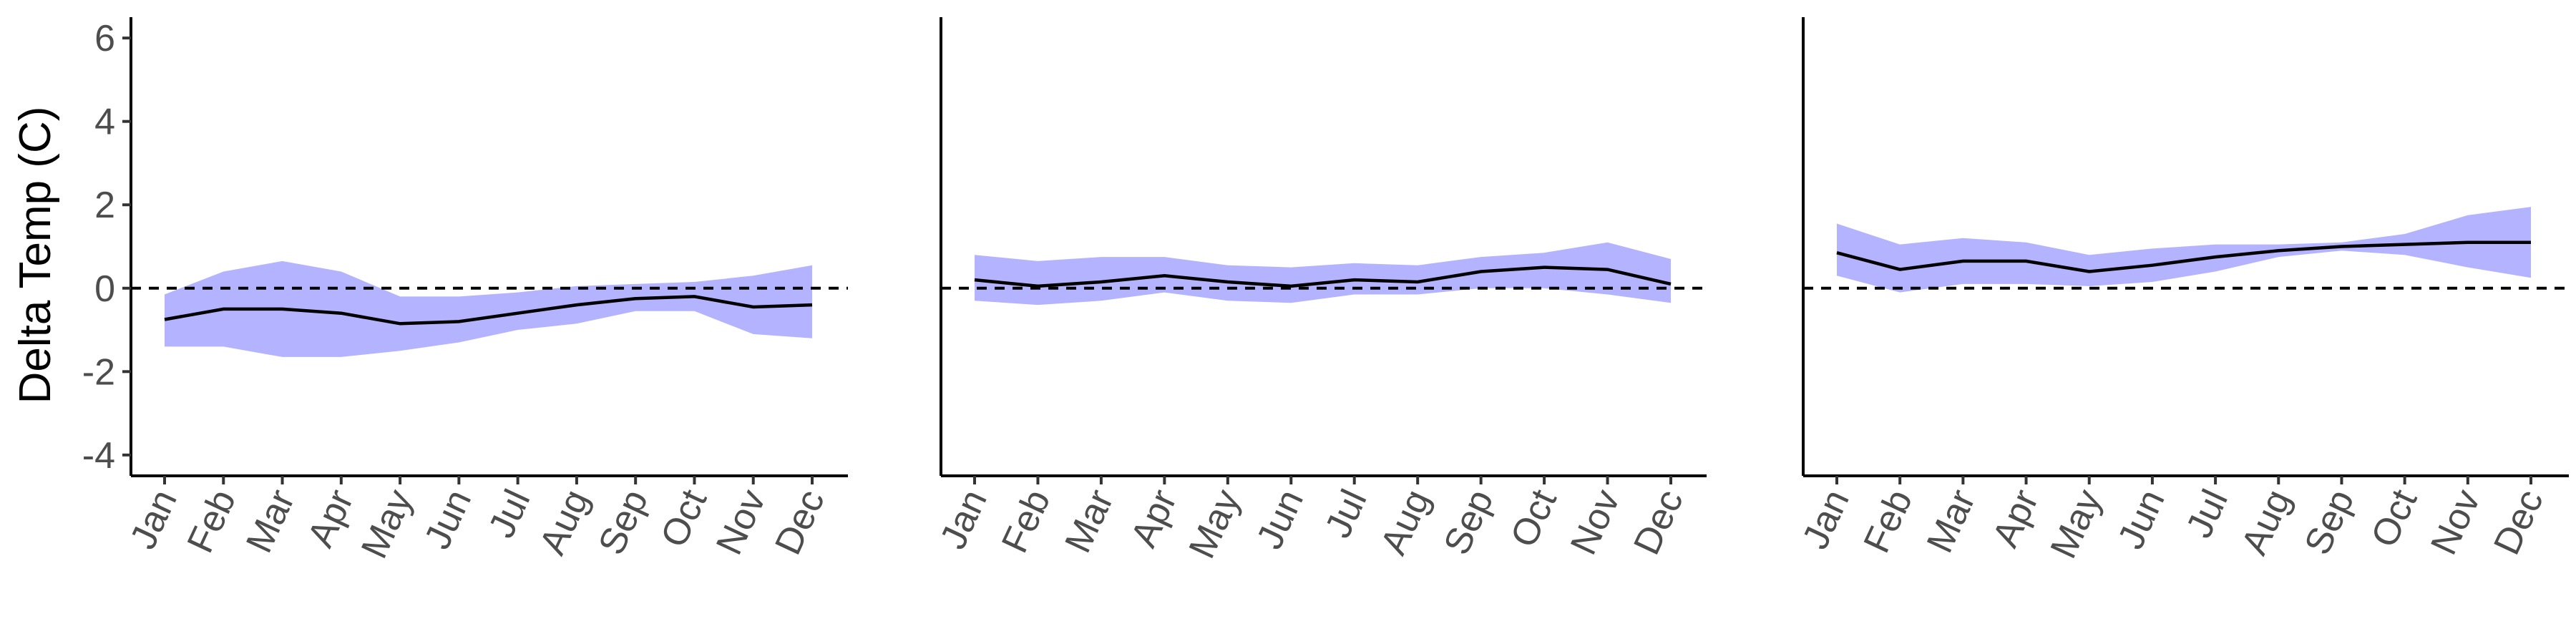 Image resolution: width=2576 pixels, height=644 pixels. Describe the element at coordinates (104, 205) in the screenshot. I see `y-tick-label: 2` at that location.